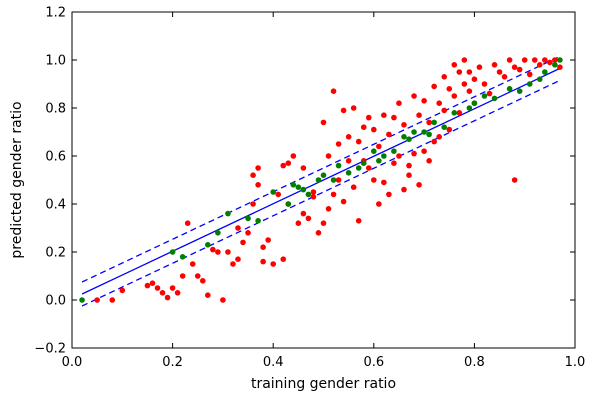 The height and width of the screenshot is (401, 592). What do you see at coordinates (55, 253) in the screenshot?
I see `y-tick-label: 0.2` at bounding box center [55, 253].